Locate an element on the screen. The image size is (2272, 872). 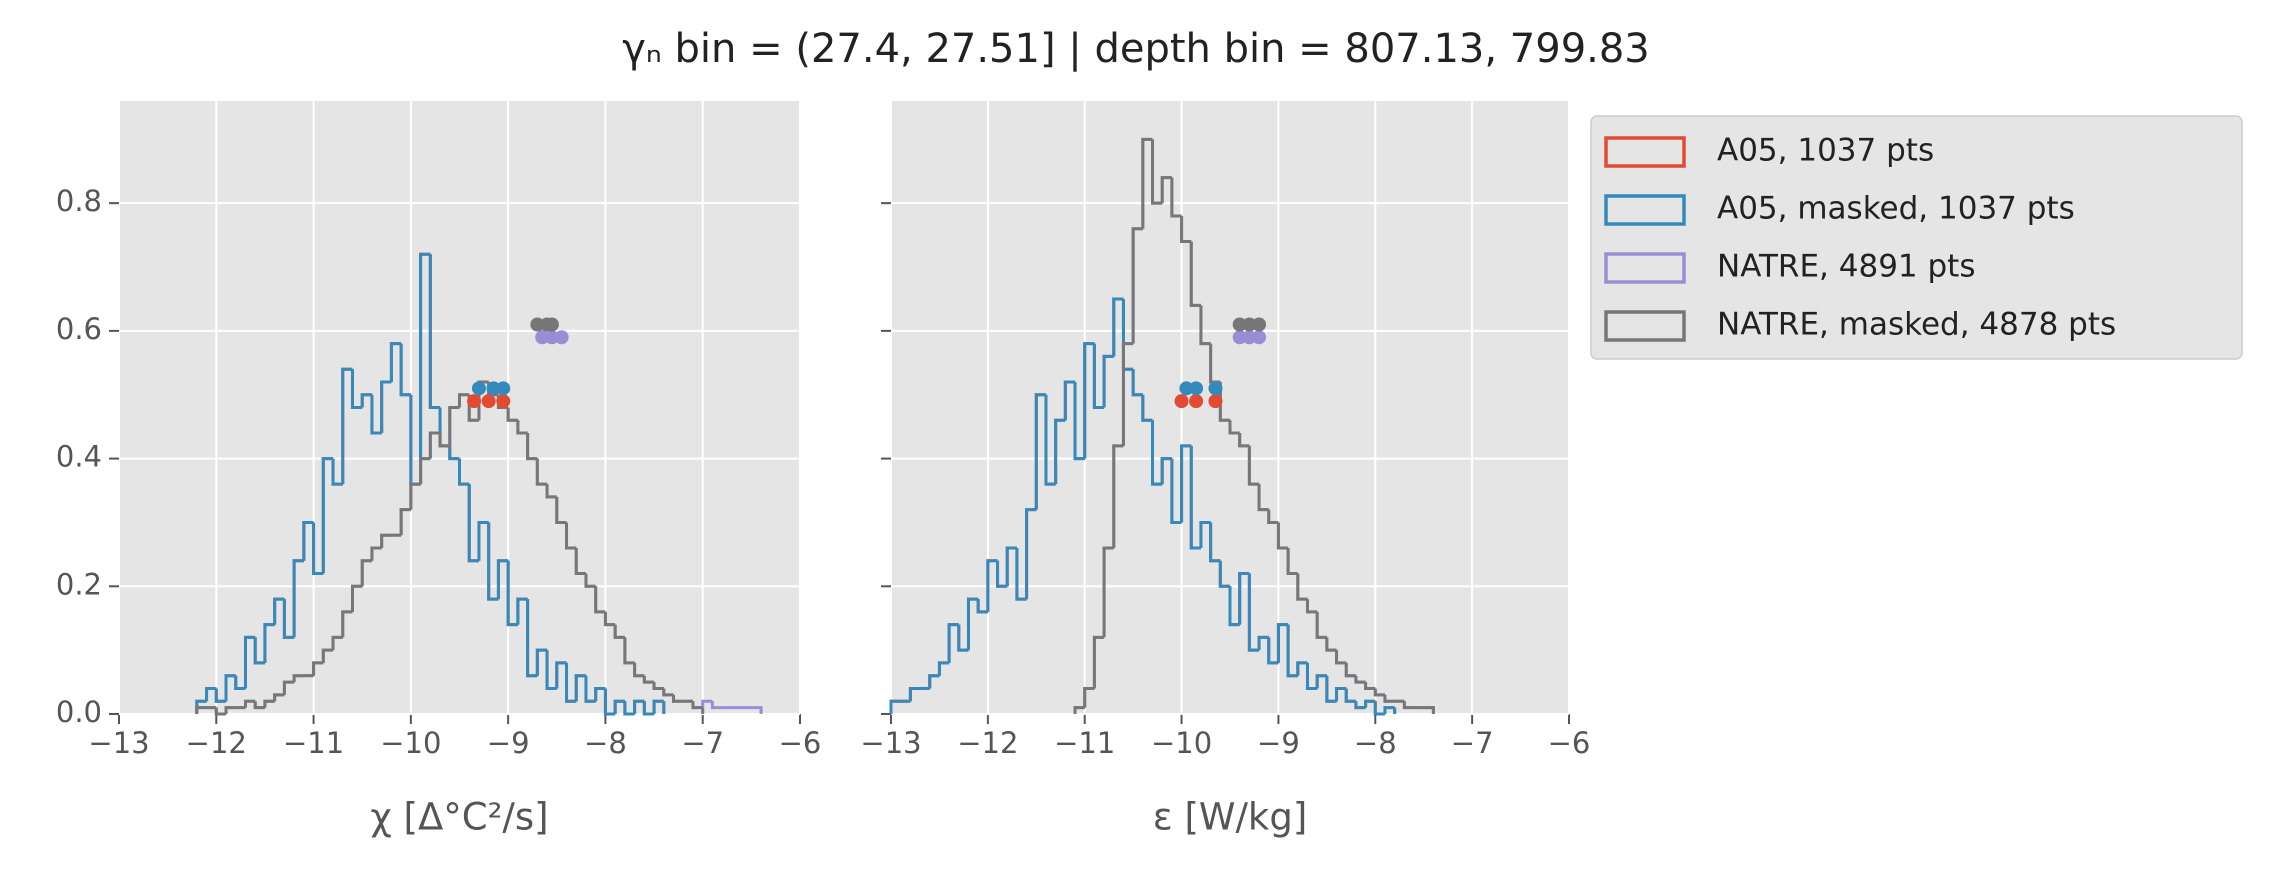
x-axis-label: χ [Δ°C²/s] is located at coordinates (459, 817).